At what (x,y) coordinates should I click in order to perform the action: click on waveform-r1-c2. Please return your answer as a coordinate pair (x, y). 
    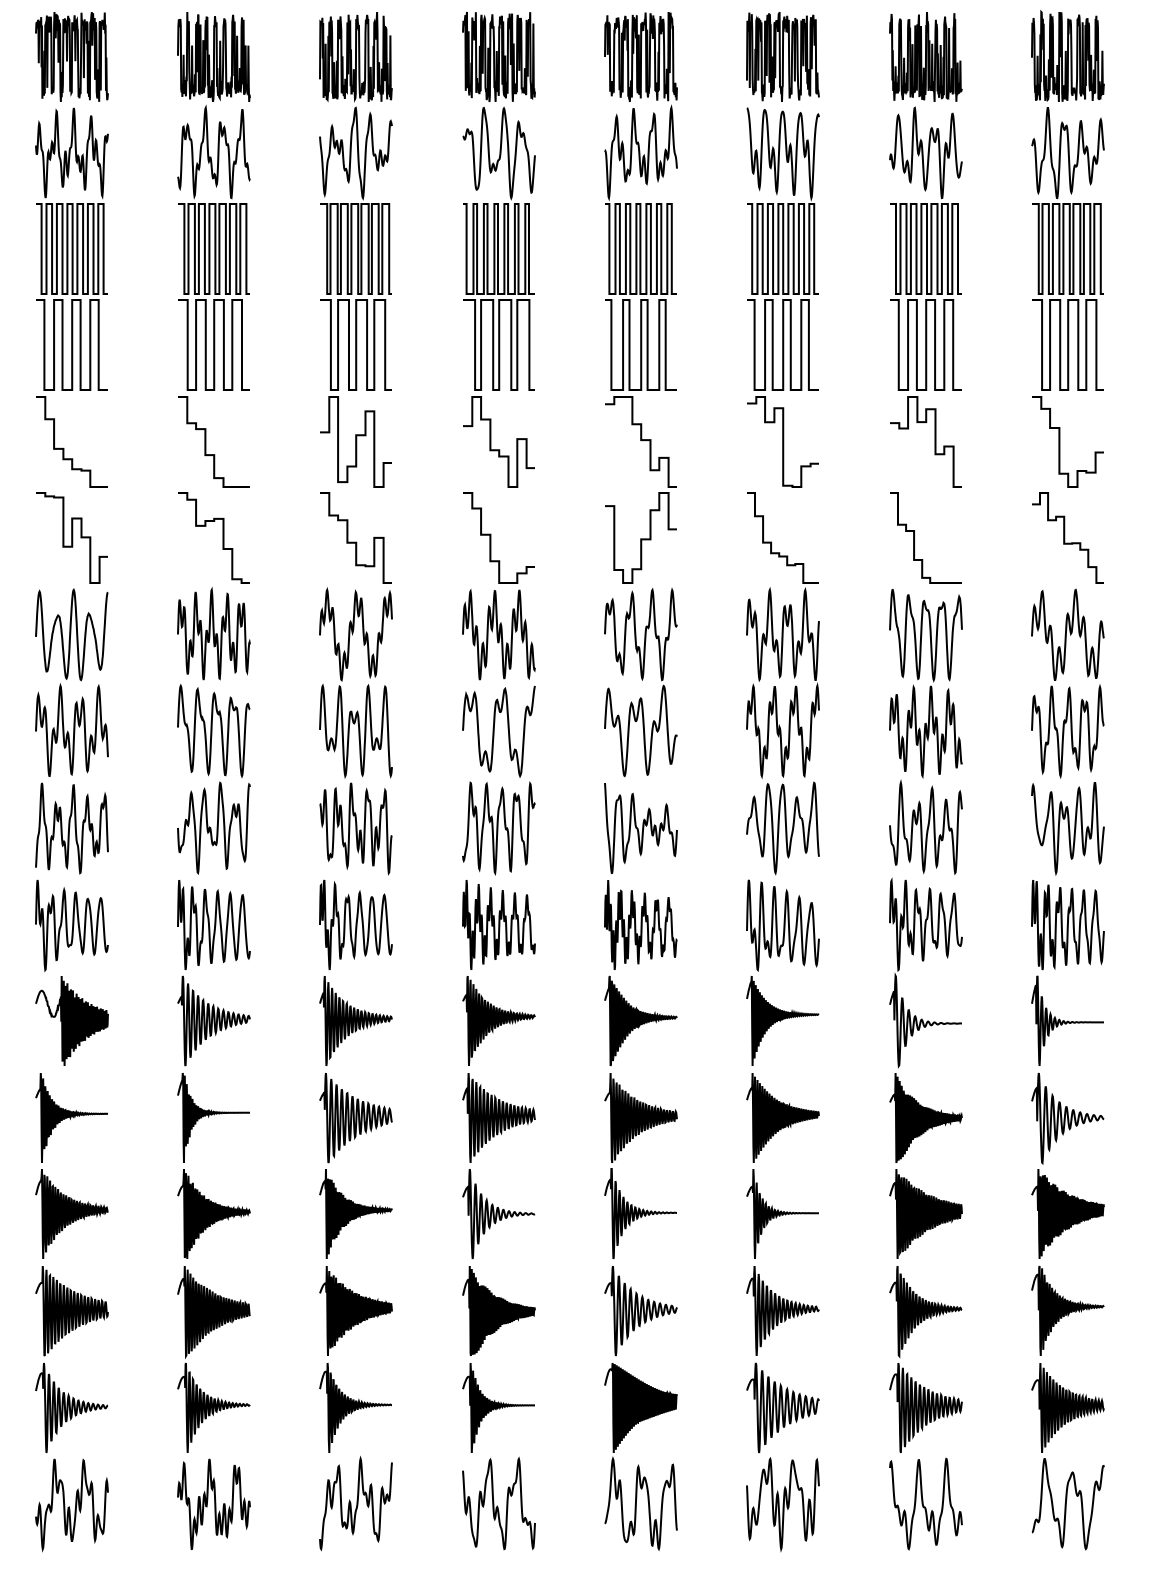
    Looking at the image, I should click on (214, 57).